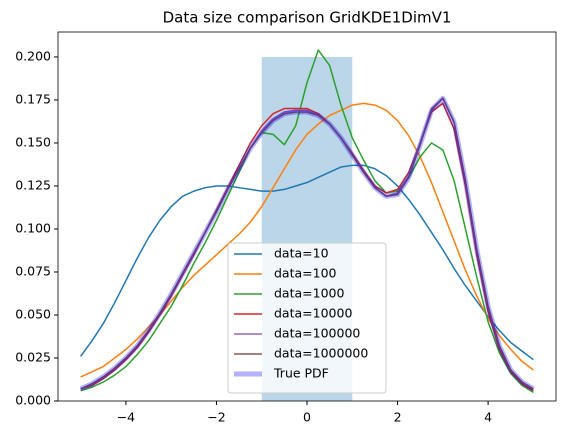 The width and height of the screenshot is (565, 435). What do you see at coordinates (33, 227) in the screenshot?
I see `y-tick-label: 0.100` at bounding box center [33, 227].